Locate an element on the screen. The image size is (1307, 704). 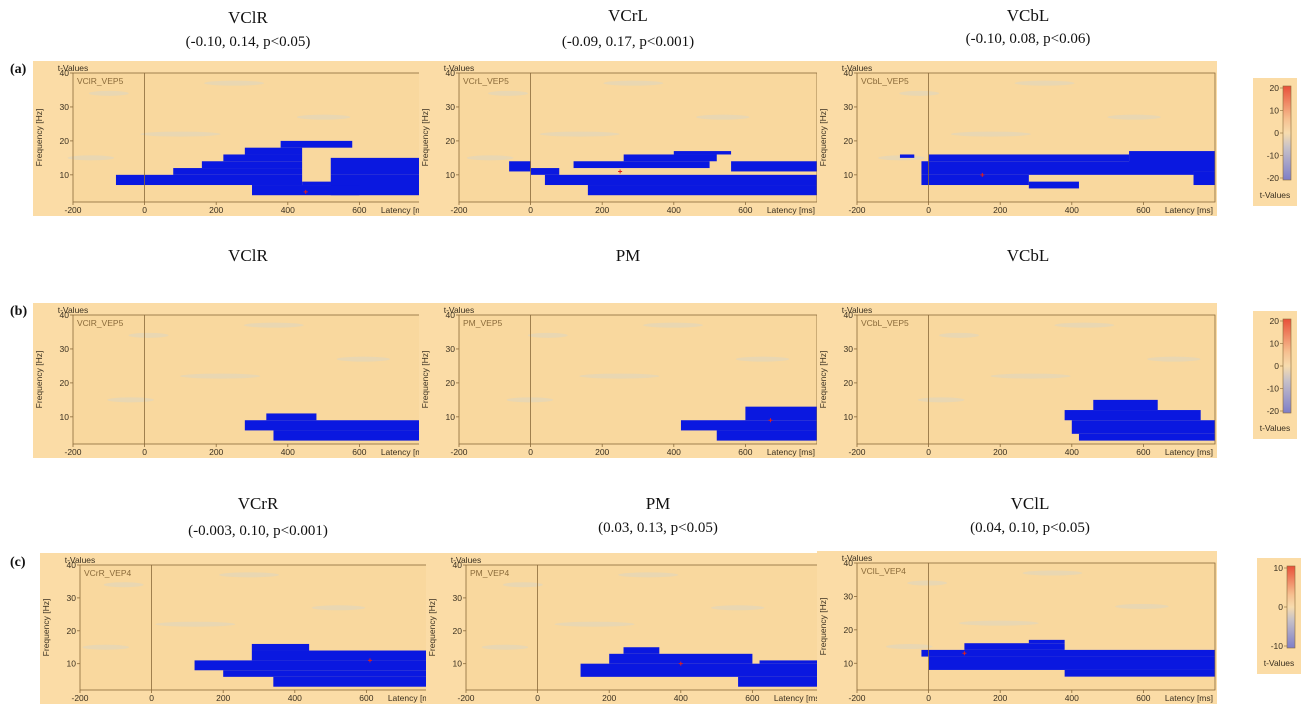
panel-title: PM is located at coordinates (658, 503).